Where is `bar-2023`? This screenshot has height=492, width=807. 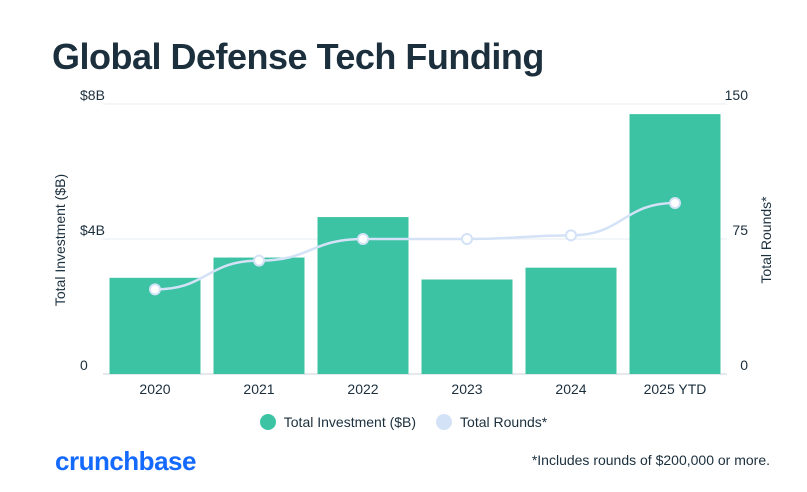
bar-2023 is located at coordinates (467, 326).